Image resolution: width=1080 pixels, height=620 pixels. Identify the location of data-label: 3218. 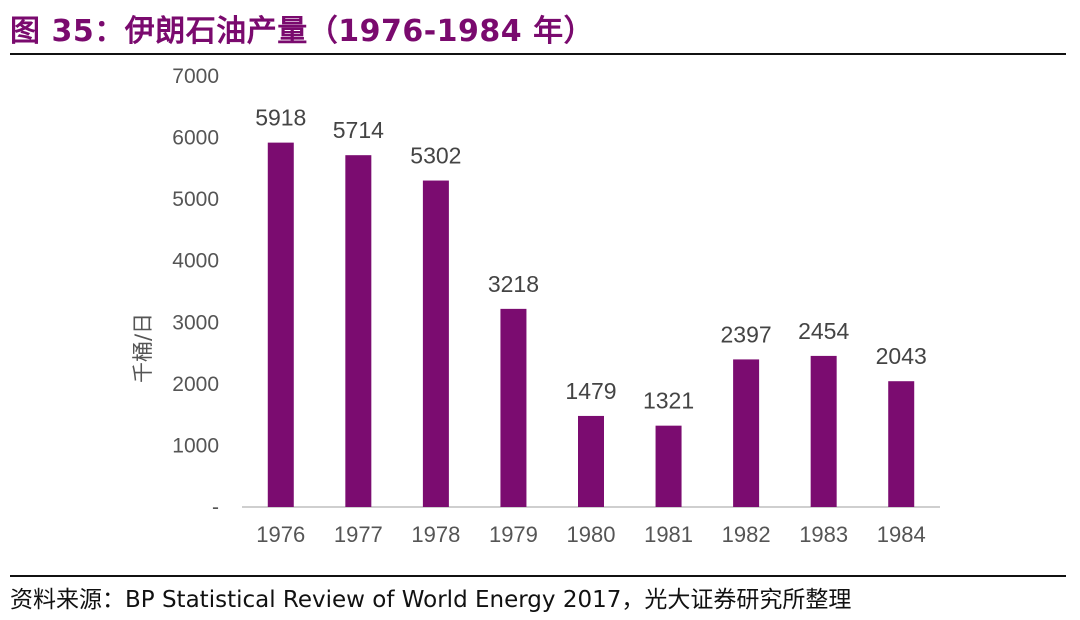
(513, 284).